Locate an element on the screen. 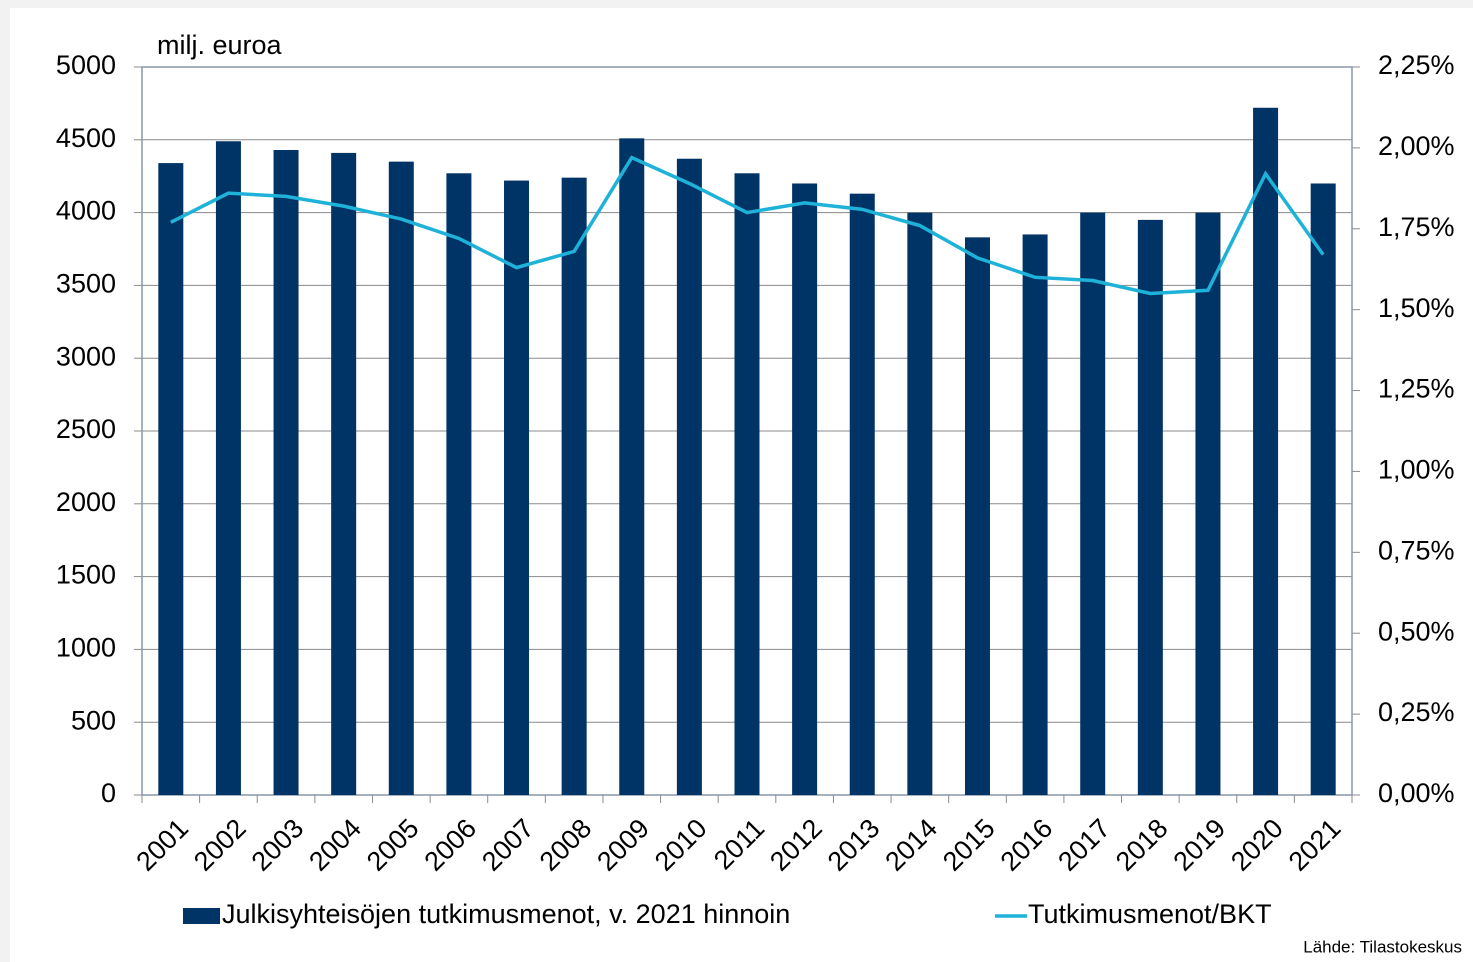 Image resolution: width=1473 pixels, height=962 pixels. y2-tick-label: 2,00% is located at coordinates (1416, 146).